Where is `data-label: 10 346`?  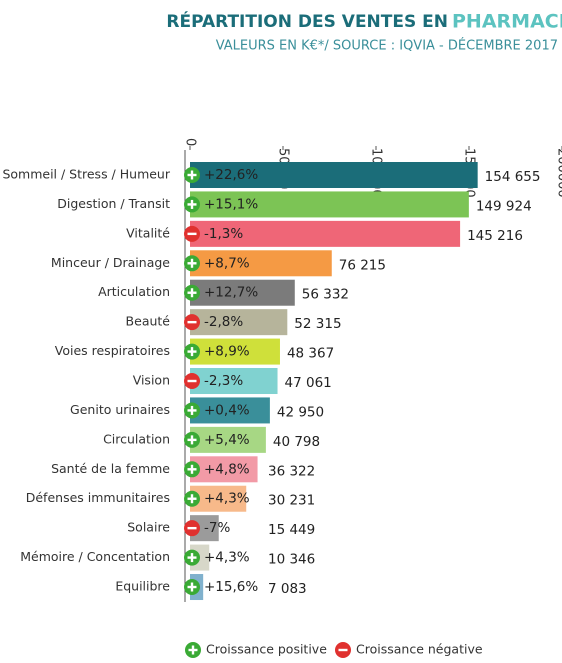 data-label: 10 346 is located at coordinates (291, 560).